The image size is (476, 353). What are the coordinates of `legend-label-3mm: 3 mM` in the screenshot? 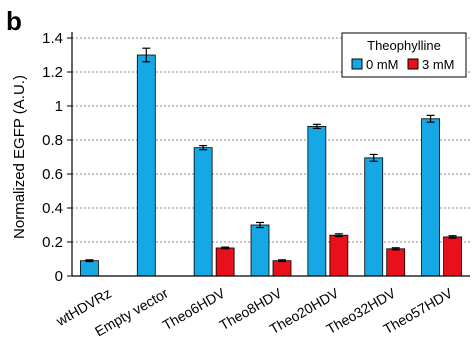 It's located at (438, 64).